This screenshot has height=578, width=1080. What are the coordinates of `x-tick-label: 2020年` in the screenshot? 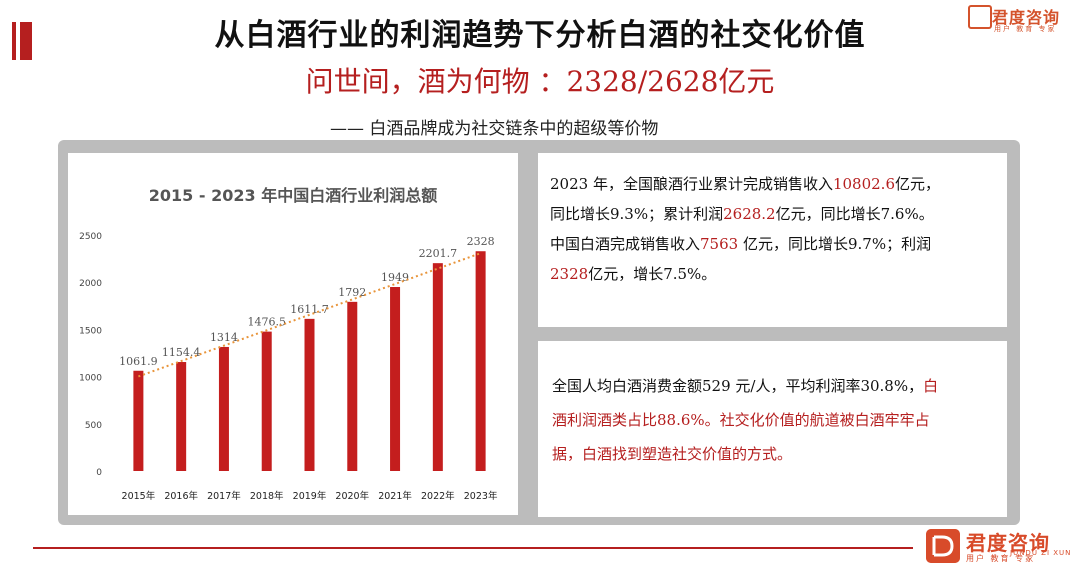 It's located at (352, 496).